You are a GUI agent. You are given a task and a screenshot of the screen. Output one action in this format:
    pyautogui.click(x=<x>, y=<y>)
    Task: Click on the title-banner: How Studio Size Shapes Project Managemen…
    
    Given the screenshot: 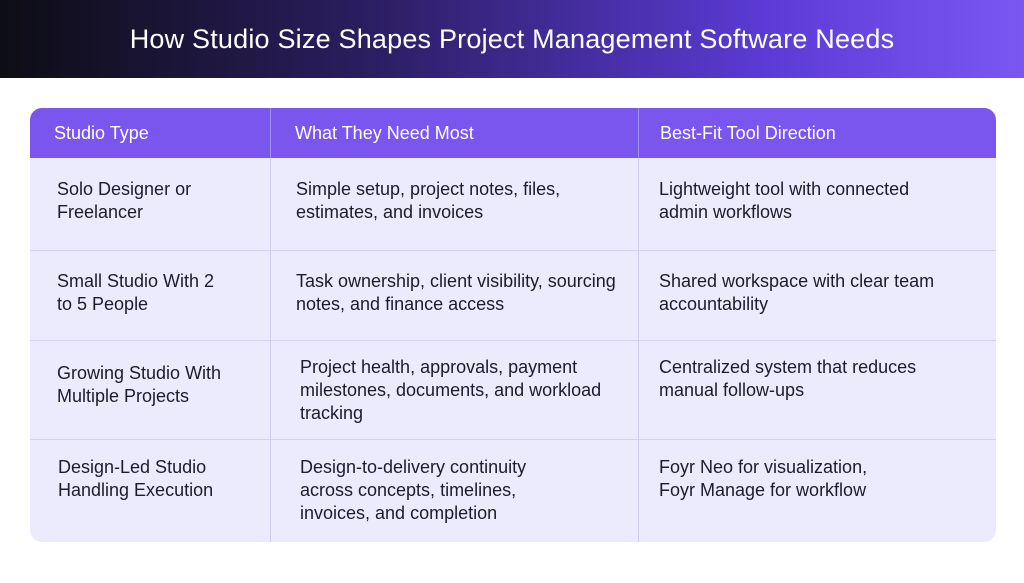 What is the action you would take?
    pyautogui.click(x=512, y=39)
    